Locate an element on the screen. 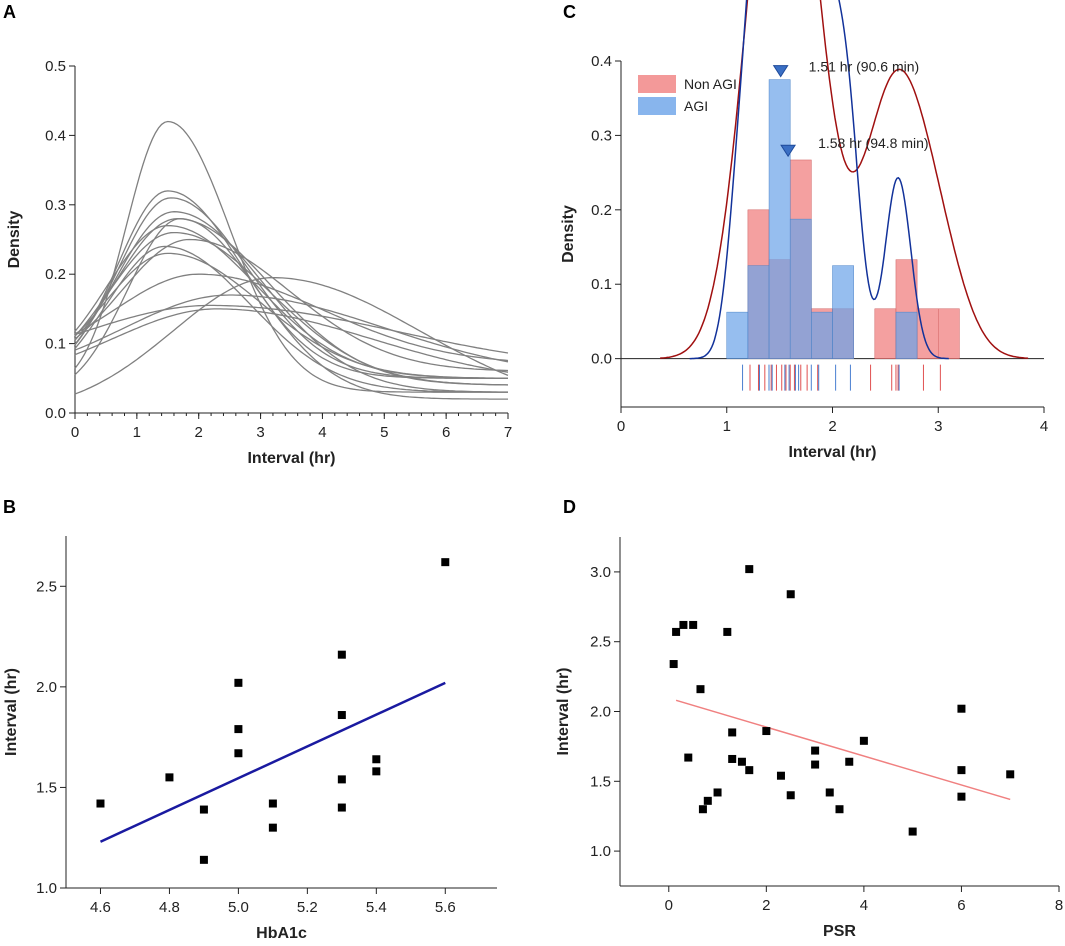 This screenshot has width=1065, height=946. b-x-tick-label: 5.6 is located at coordinates (445, 907).